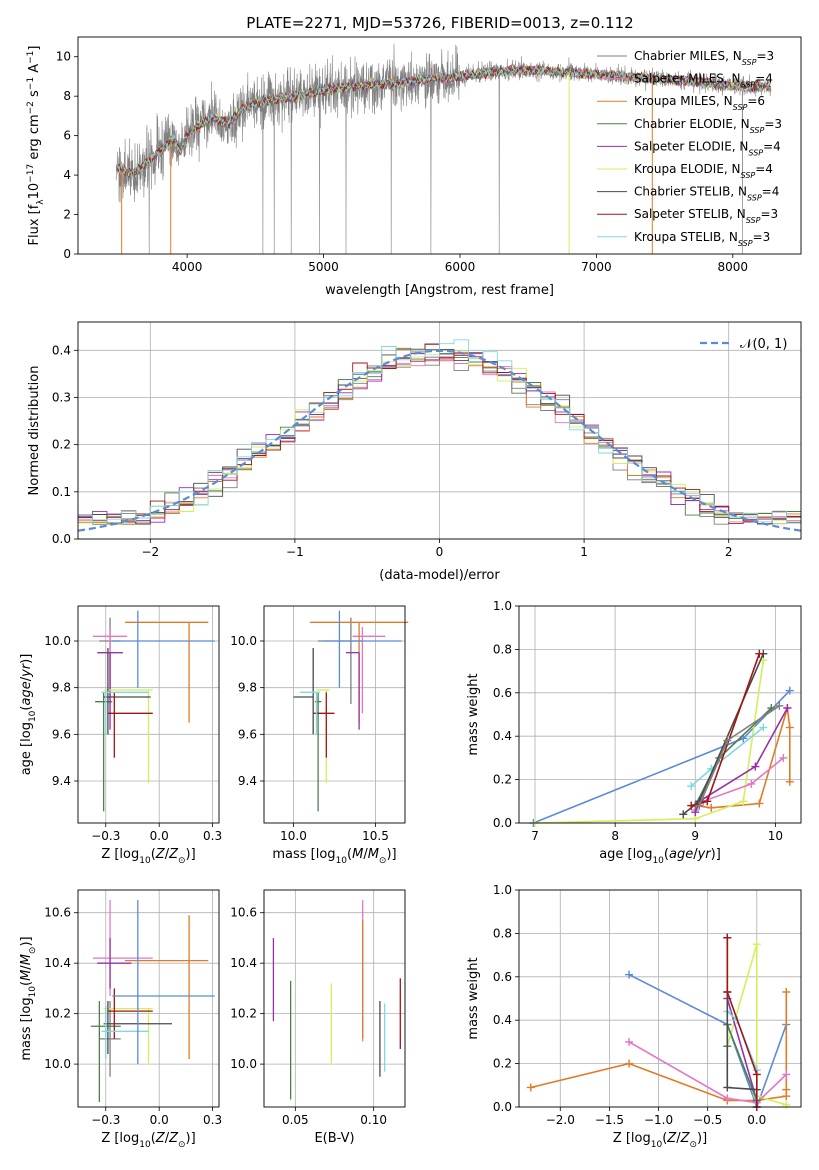 This screenshot has height=1170, width=819. What do you see at coordinates (334, 1138) in the screenshot?
I see `x-axis-label: E(B-V)` at bounding box center [334, 1138].